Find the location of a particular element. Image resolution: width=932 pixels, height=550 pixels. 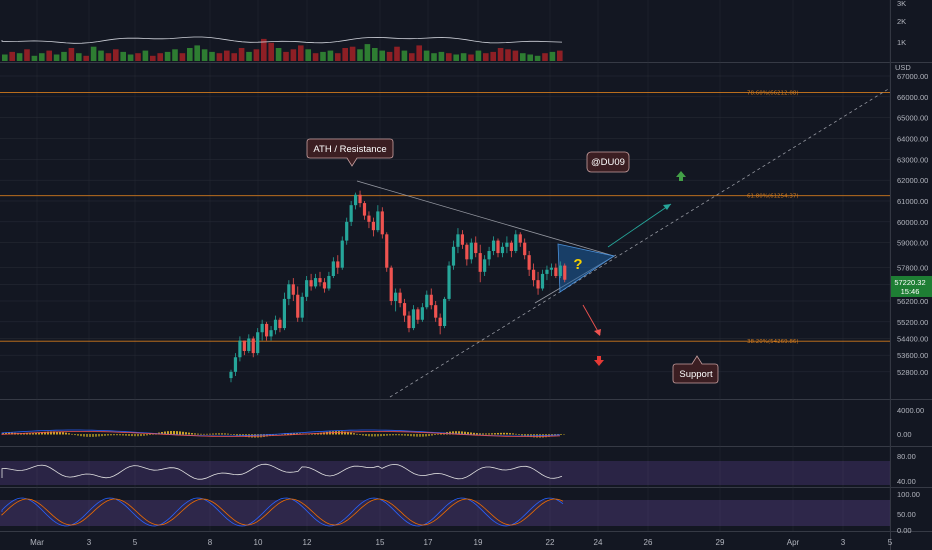

support-label: Support is located at coordinates (696, 374).